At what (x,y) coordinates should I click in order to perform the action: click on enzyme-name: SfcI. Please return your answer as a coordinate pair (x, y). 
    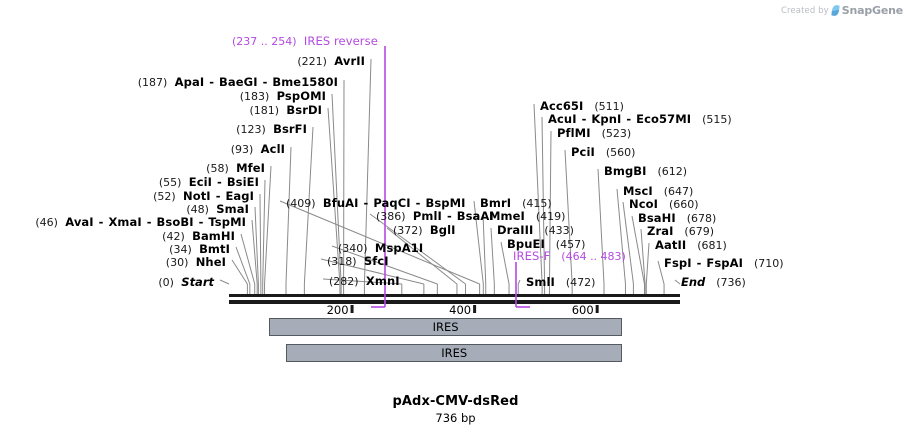
    Looking at the image, I should click on (376, 261).